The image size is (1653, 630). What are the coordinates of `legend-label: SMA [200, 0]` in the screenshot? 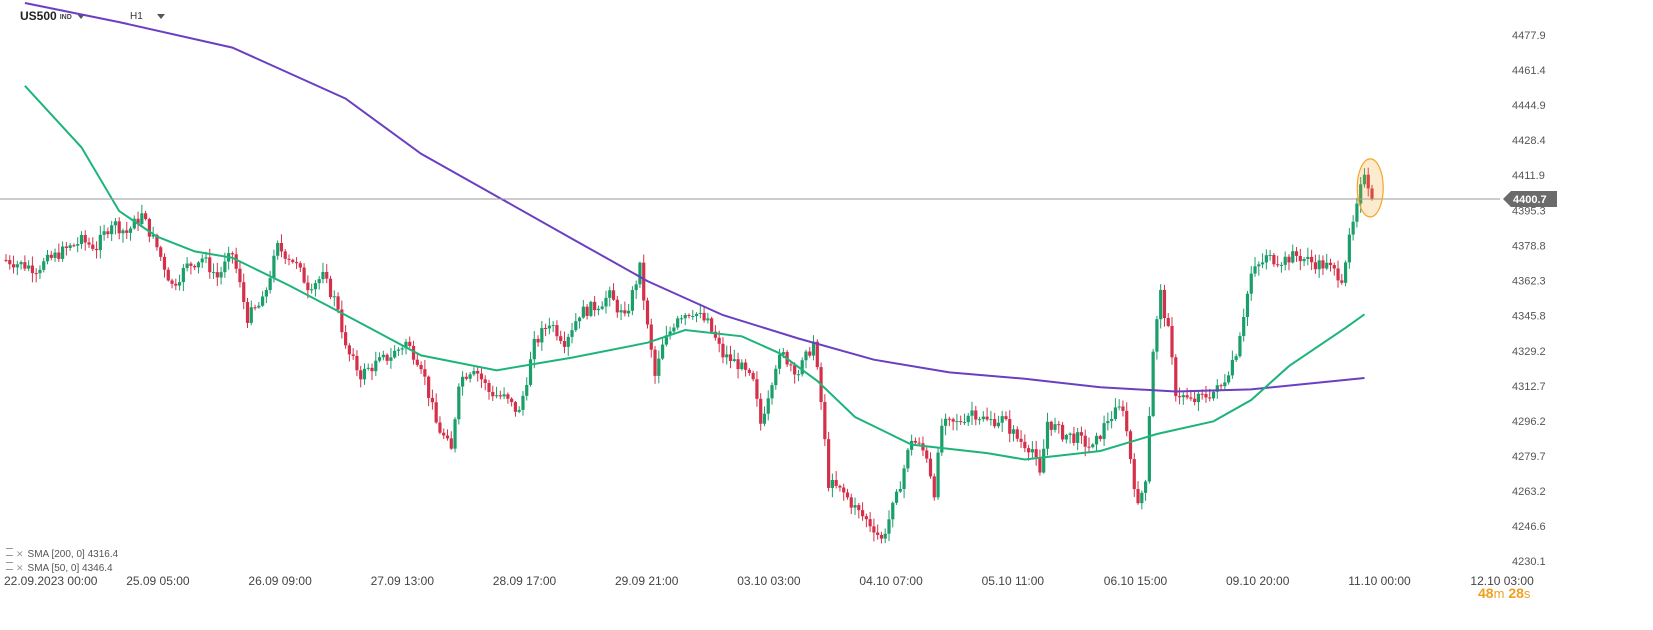 It's located at (56, 554).